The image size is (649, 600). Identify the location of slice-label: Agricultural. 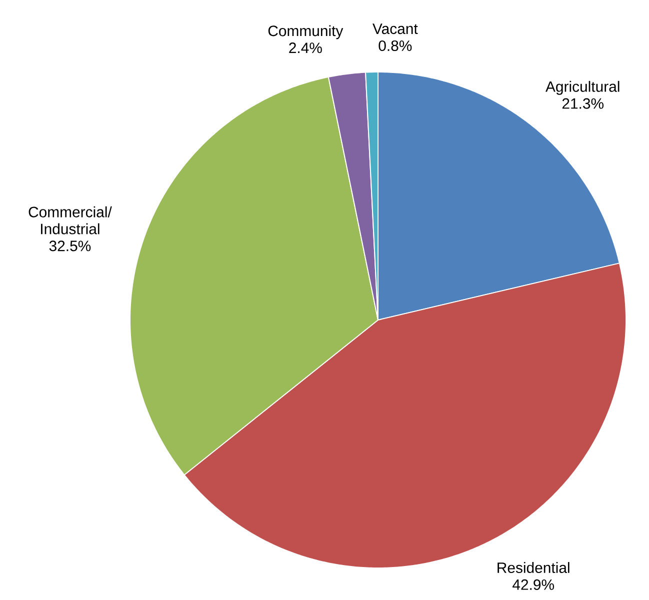
(583, 87).